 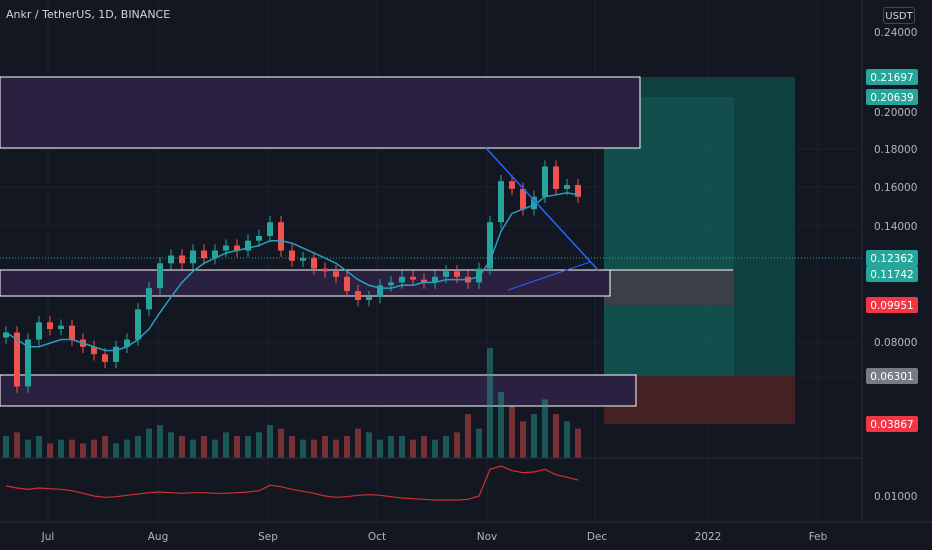 I want to click on y-tick-label: 0.14000, so click(x=895, y=227).